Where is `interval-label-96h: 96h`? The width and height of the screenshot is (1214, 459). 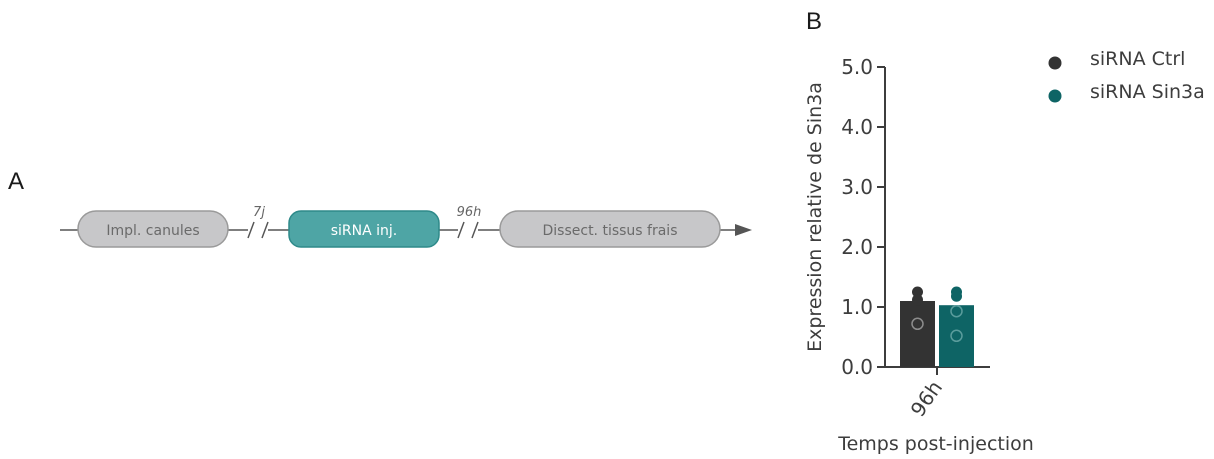
interval-label-96h: 96h is located at coordinates (469, 212).